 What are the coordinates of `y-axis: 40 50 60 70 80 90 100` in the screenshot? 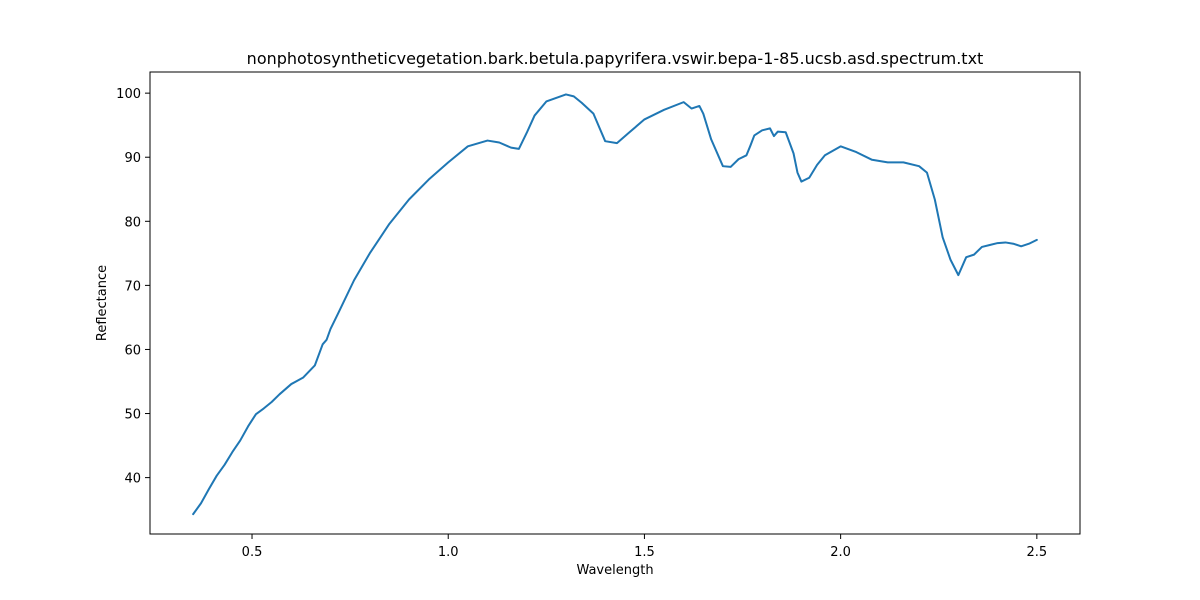 It's located at (133, 287).